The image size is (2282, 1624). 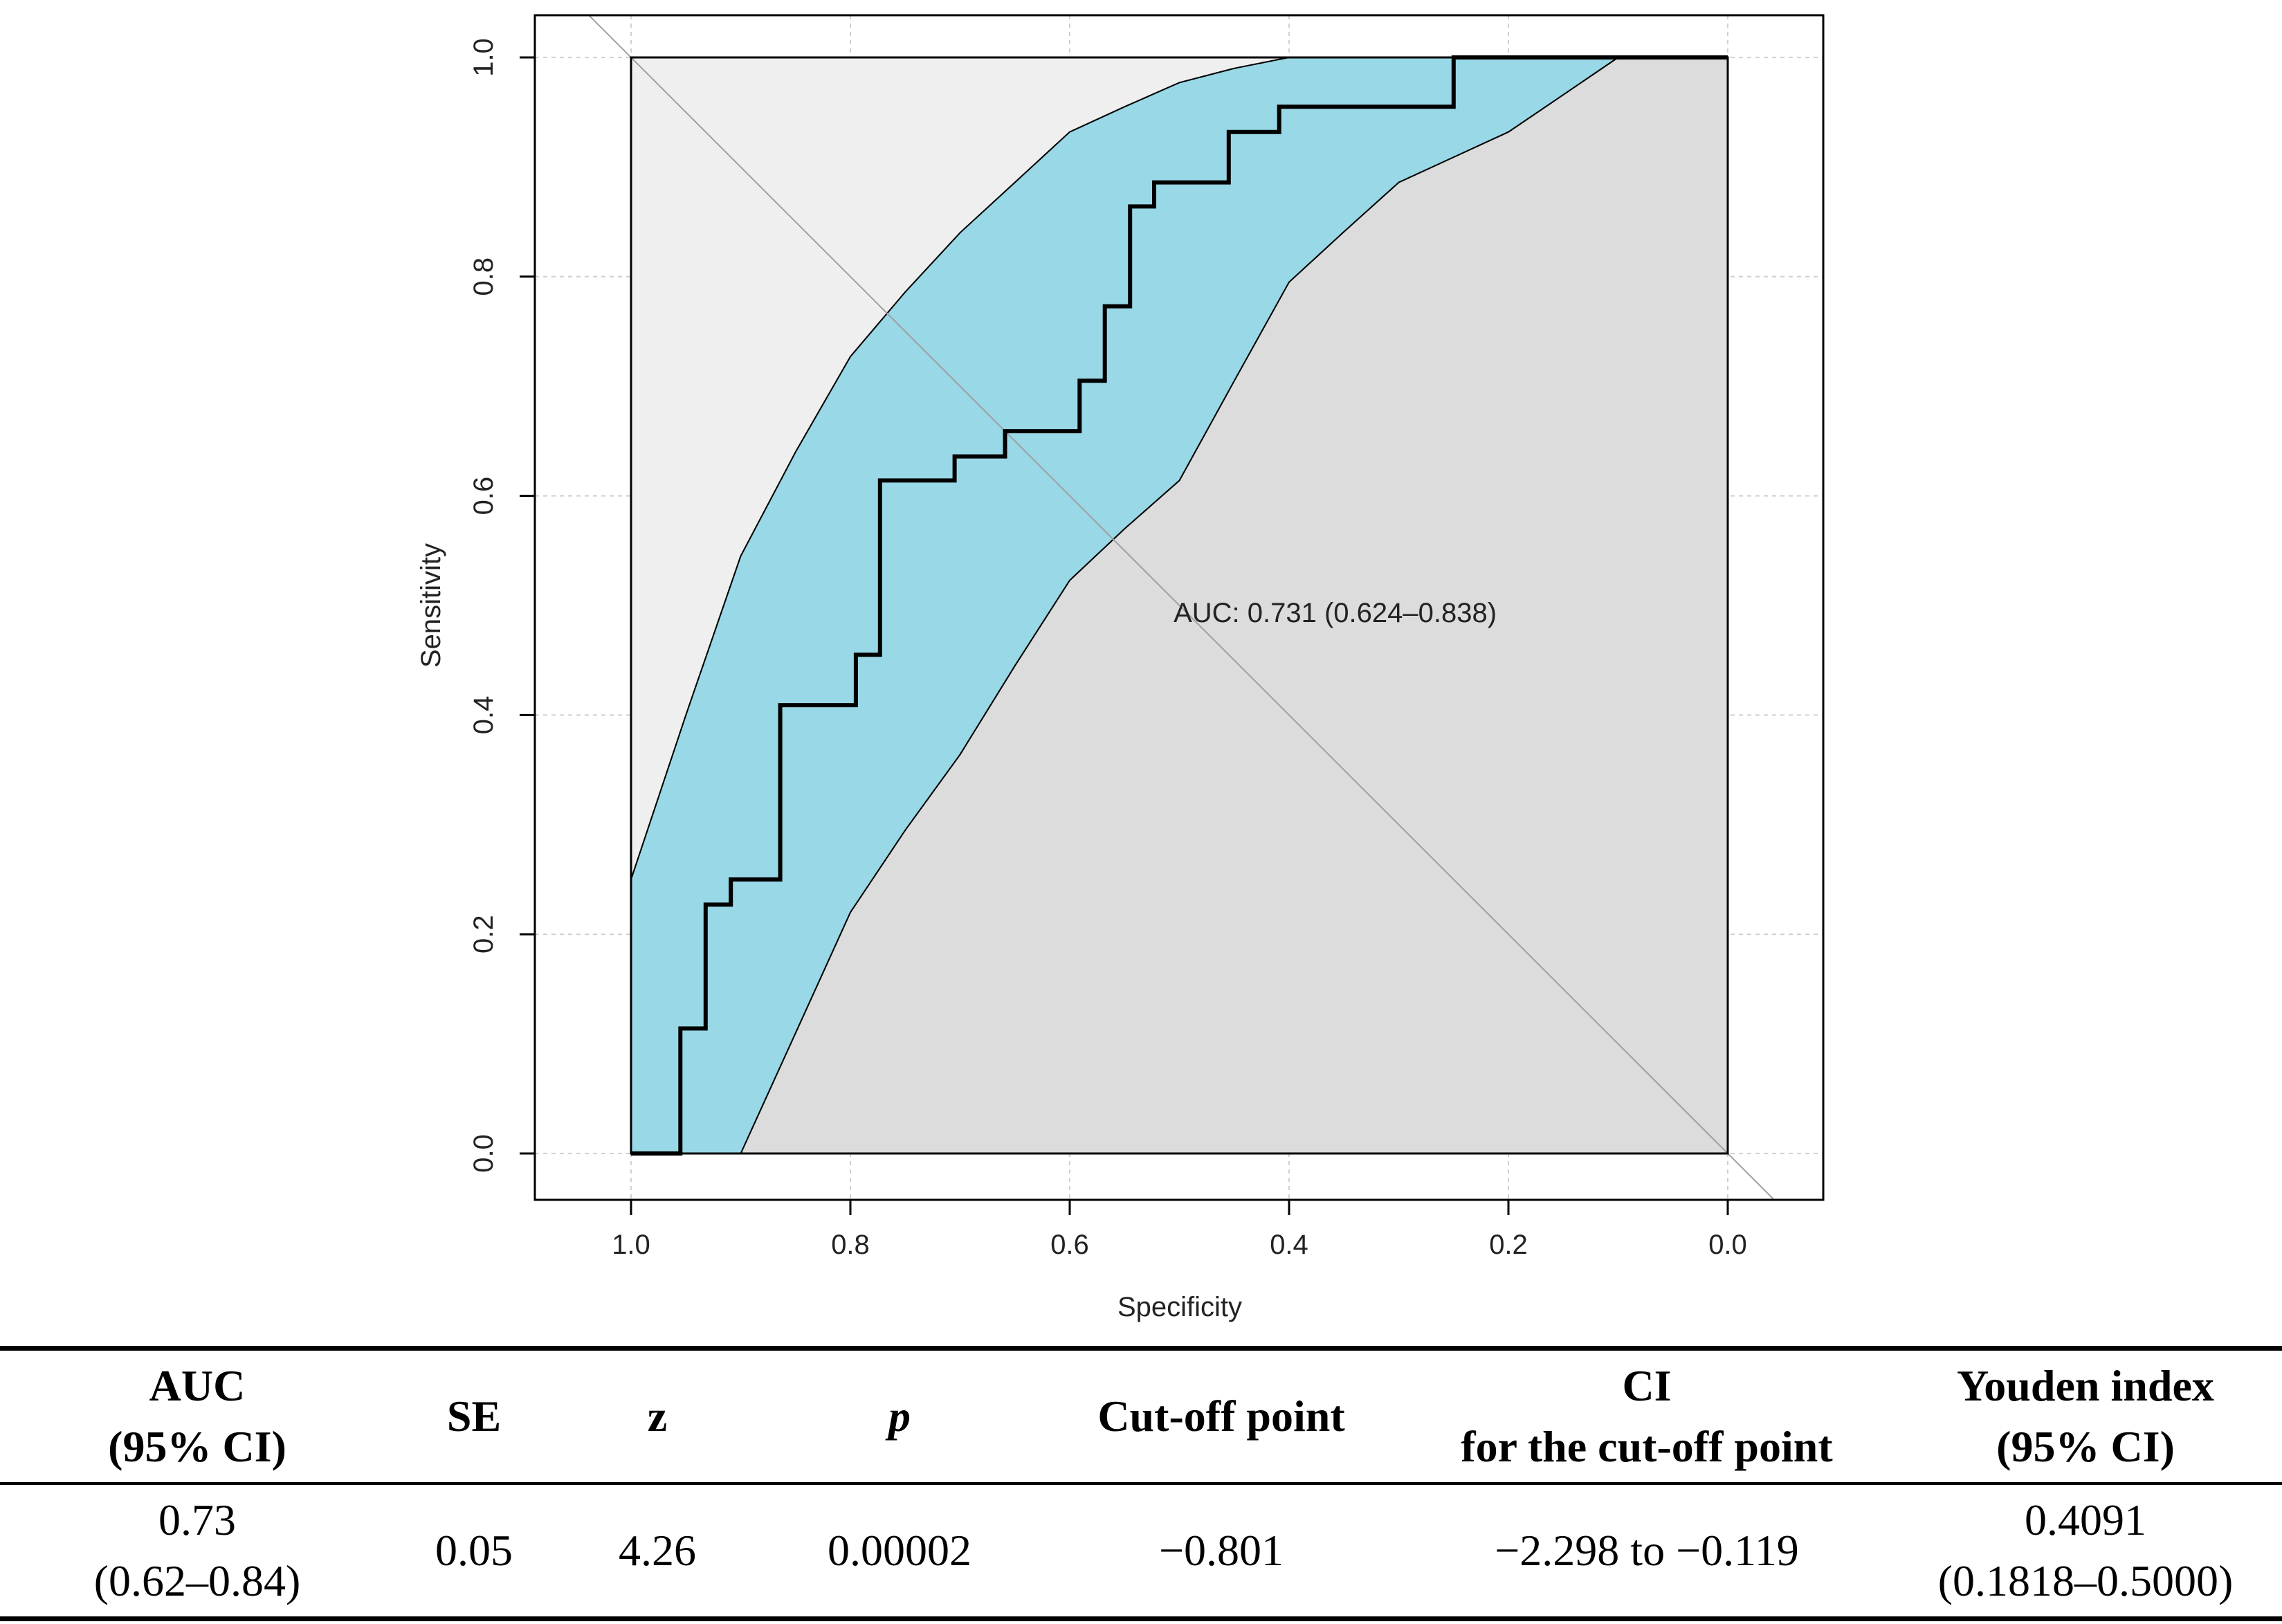 What do you see at coordinates (1179, 1307) in the screenshot?
I see `x-axis-label: Specificity` at bounding box center [1179, 1307].